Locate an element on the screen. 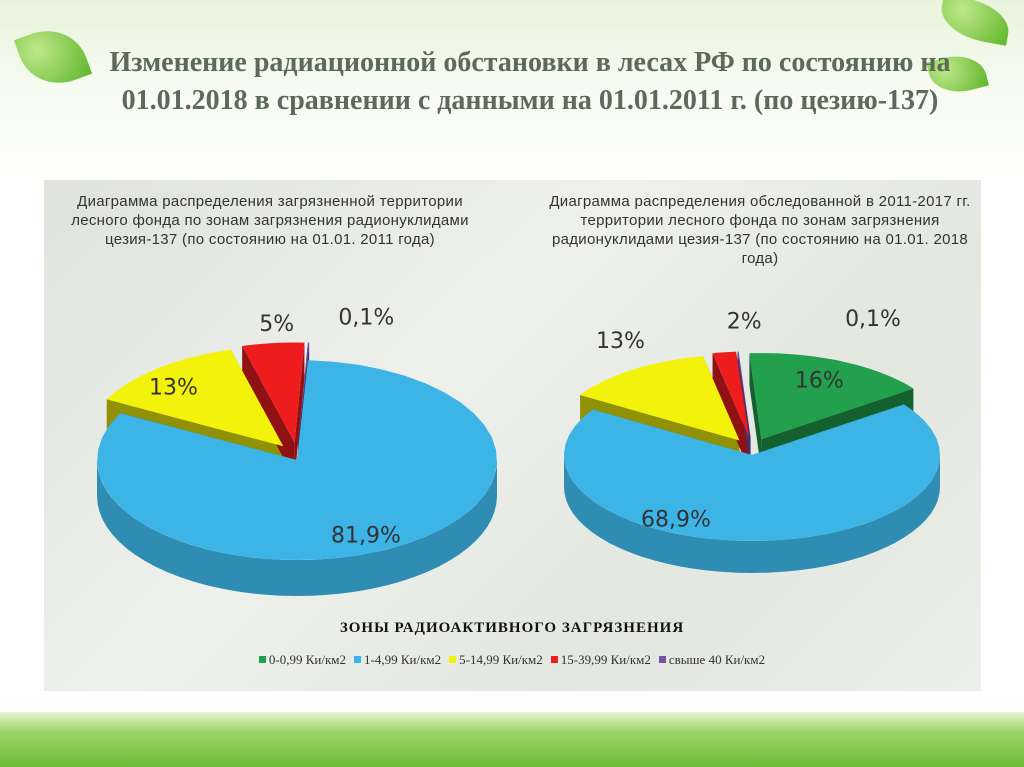 Image resolution: width=1024 pixels, height=767 pixels. legend-label: 15-39,99 Ки/км2 is located at coordinates (605, 659).